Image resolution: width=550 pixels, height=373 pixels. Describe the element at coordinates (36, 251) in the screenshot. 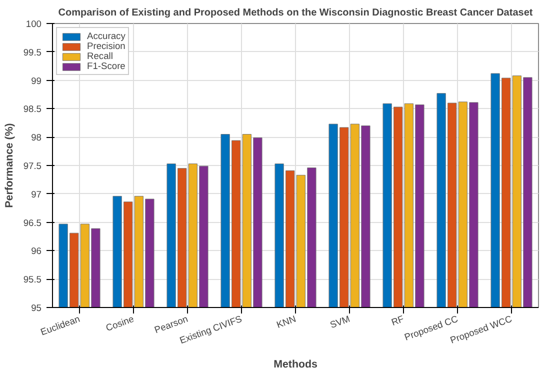

I see `y-tick-label: 96` at that location.